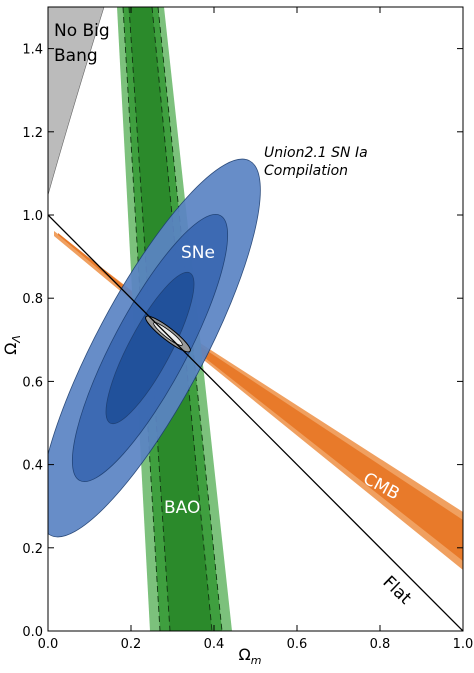 This screenshot has height=673, width=474. What do you see at coordinates (463, 644) in the screenshot?
I see `x-tick-label: 1.0` at bounding box center [463, 644].